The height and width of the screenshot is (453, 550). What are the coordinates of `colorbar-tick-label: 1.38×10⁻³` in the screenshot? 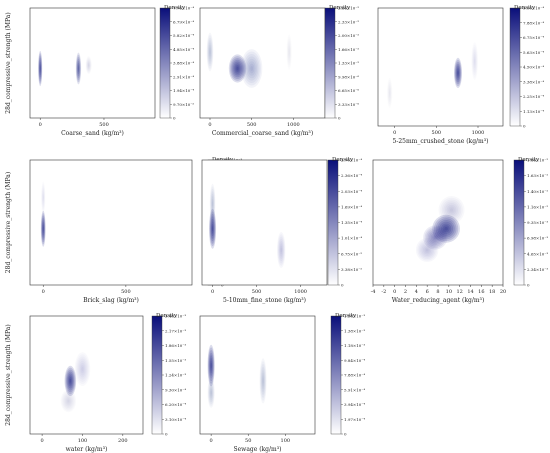 It's located at (354, 330).